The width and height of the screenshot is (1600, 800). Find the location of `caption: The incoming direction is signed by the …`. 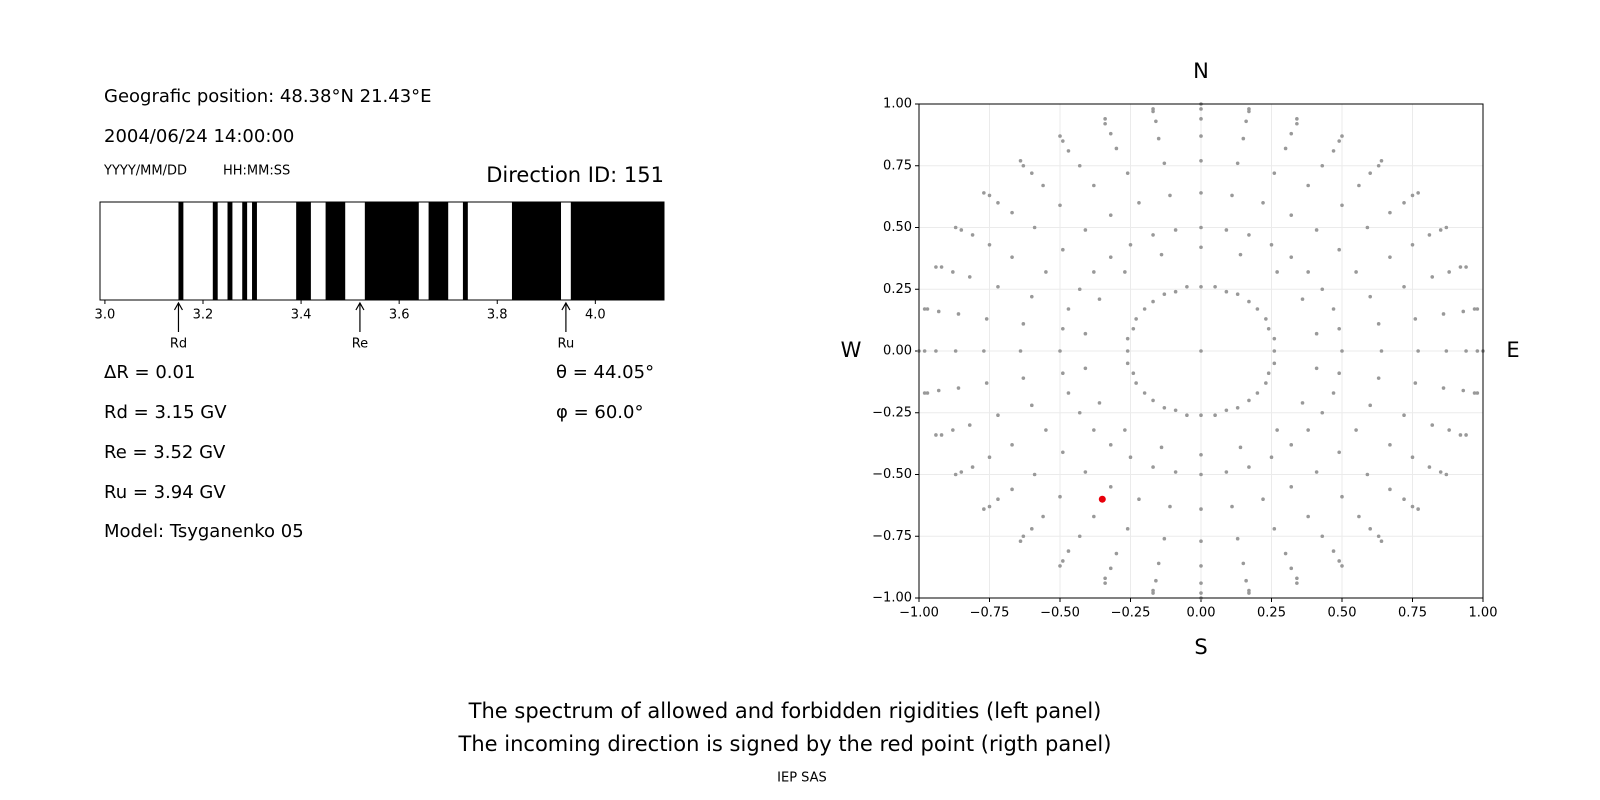

caption: The incoming direction is signed by the … is located at coordinates (785, 744).